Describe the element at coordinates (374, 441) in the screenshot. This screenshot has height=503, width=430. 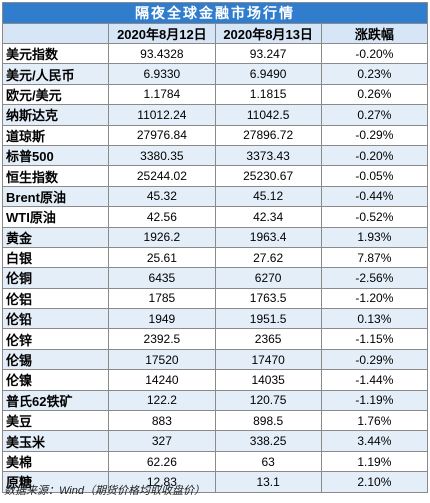
I see `row-change: 3.44%` at that location.